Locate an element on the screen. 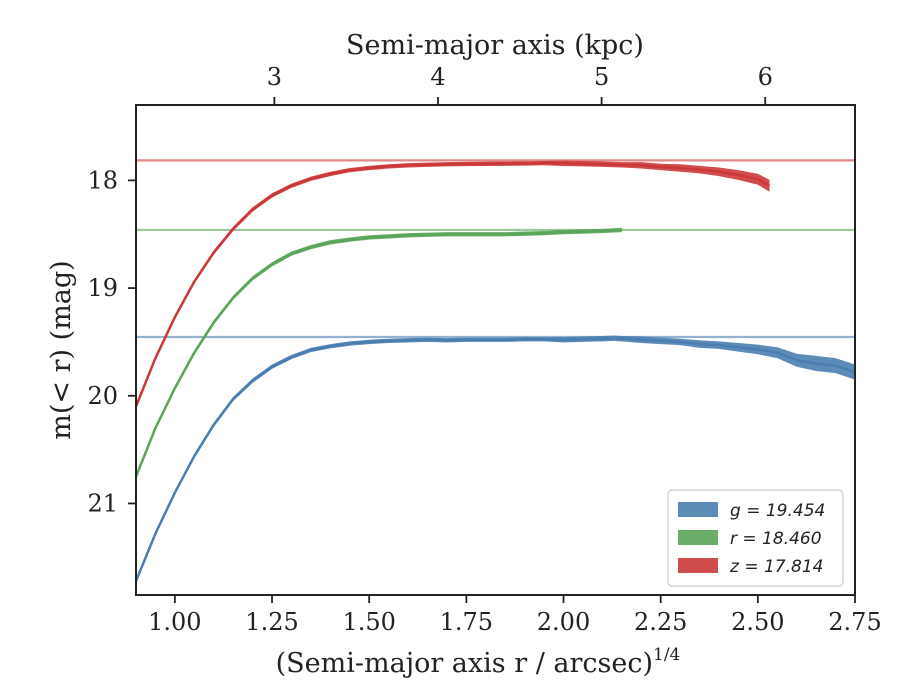 Image resolution: width=900 pixels, height=700 pixels. y-tick-label: 18 is located at coordinates (102, 180).